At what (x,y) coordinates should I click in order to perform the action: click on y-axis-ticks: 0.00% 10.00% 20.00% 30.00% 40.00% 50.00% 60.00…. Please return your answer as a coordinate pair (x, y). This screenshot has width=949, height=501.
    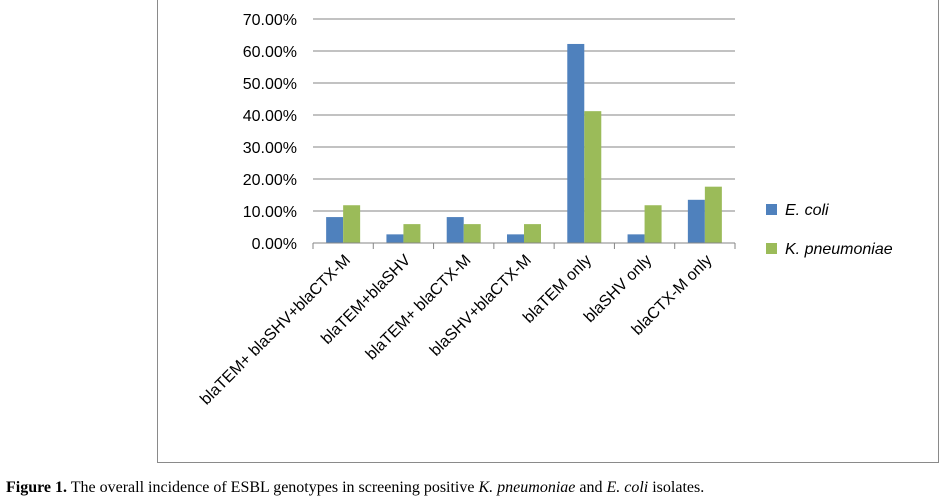
    Looking at the image, I should click on (270, 132).